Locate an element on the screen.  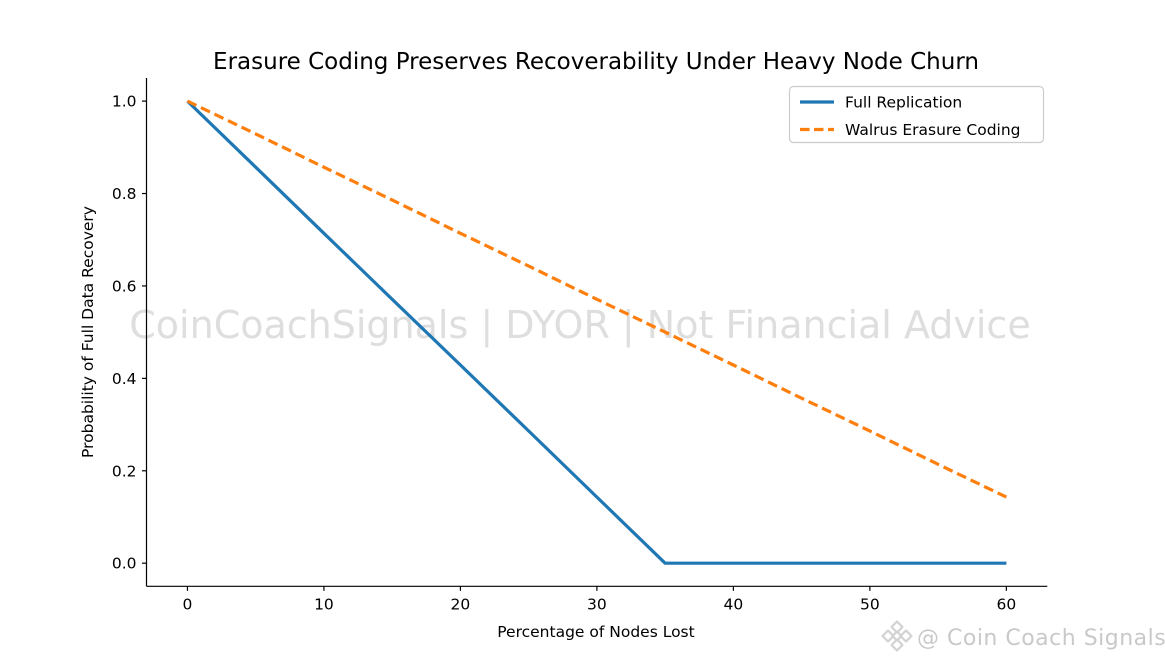
signature-text: @ Coin Coach Signals is located at coordinates (1041, 638).